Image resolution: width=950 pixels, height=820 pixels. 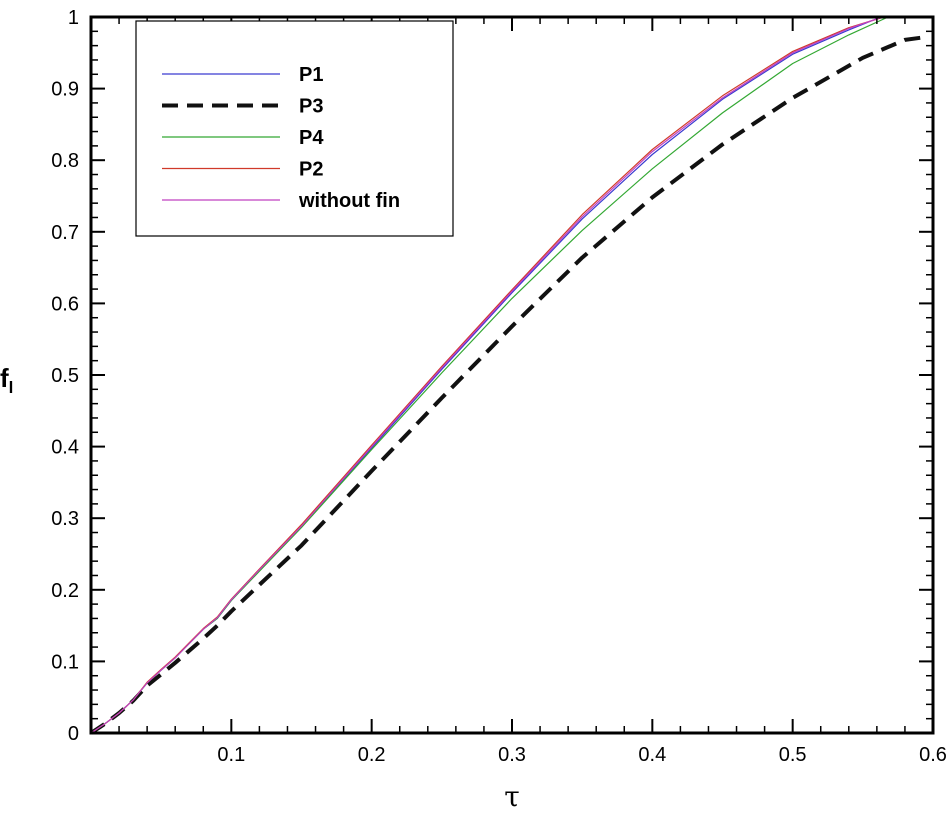 What do you see at coordinates (793, 755) in the screenshot?
I see `x-tick-label: 0.5` at bounding box center [793, 755].